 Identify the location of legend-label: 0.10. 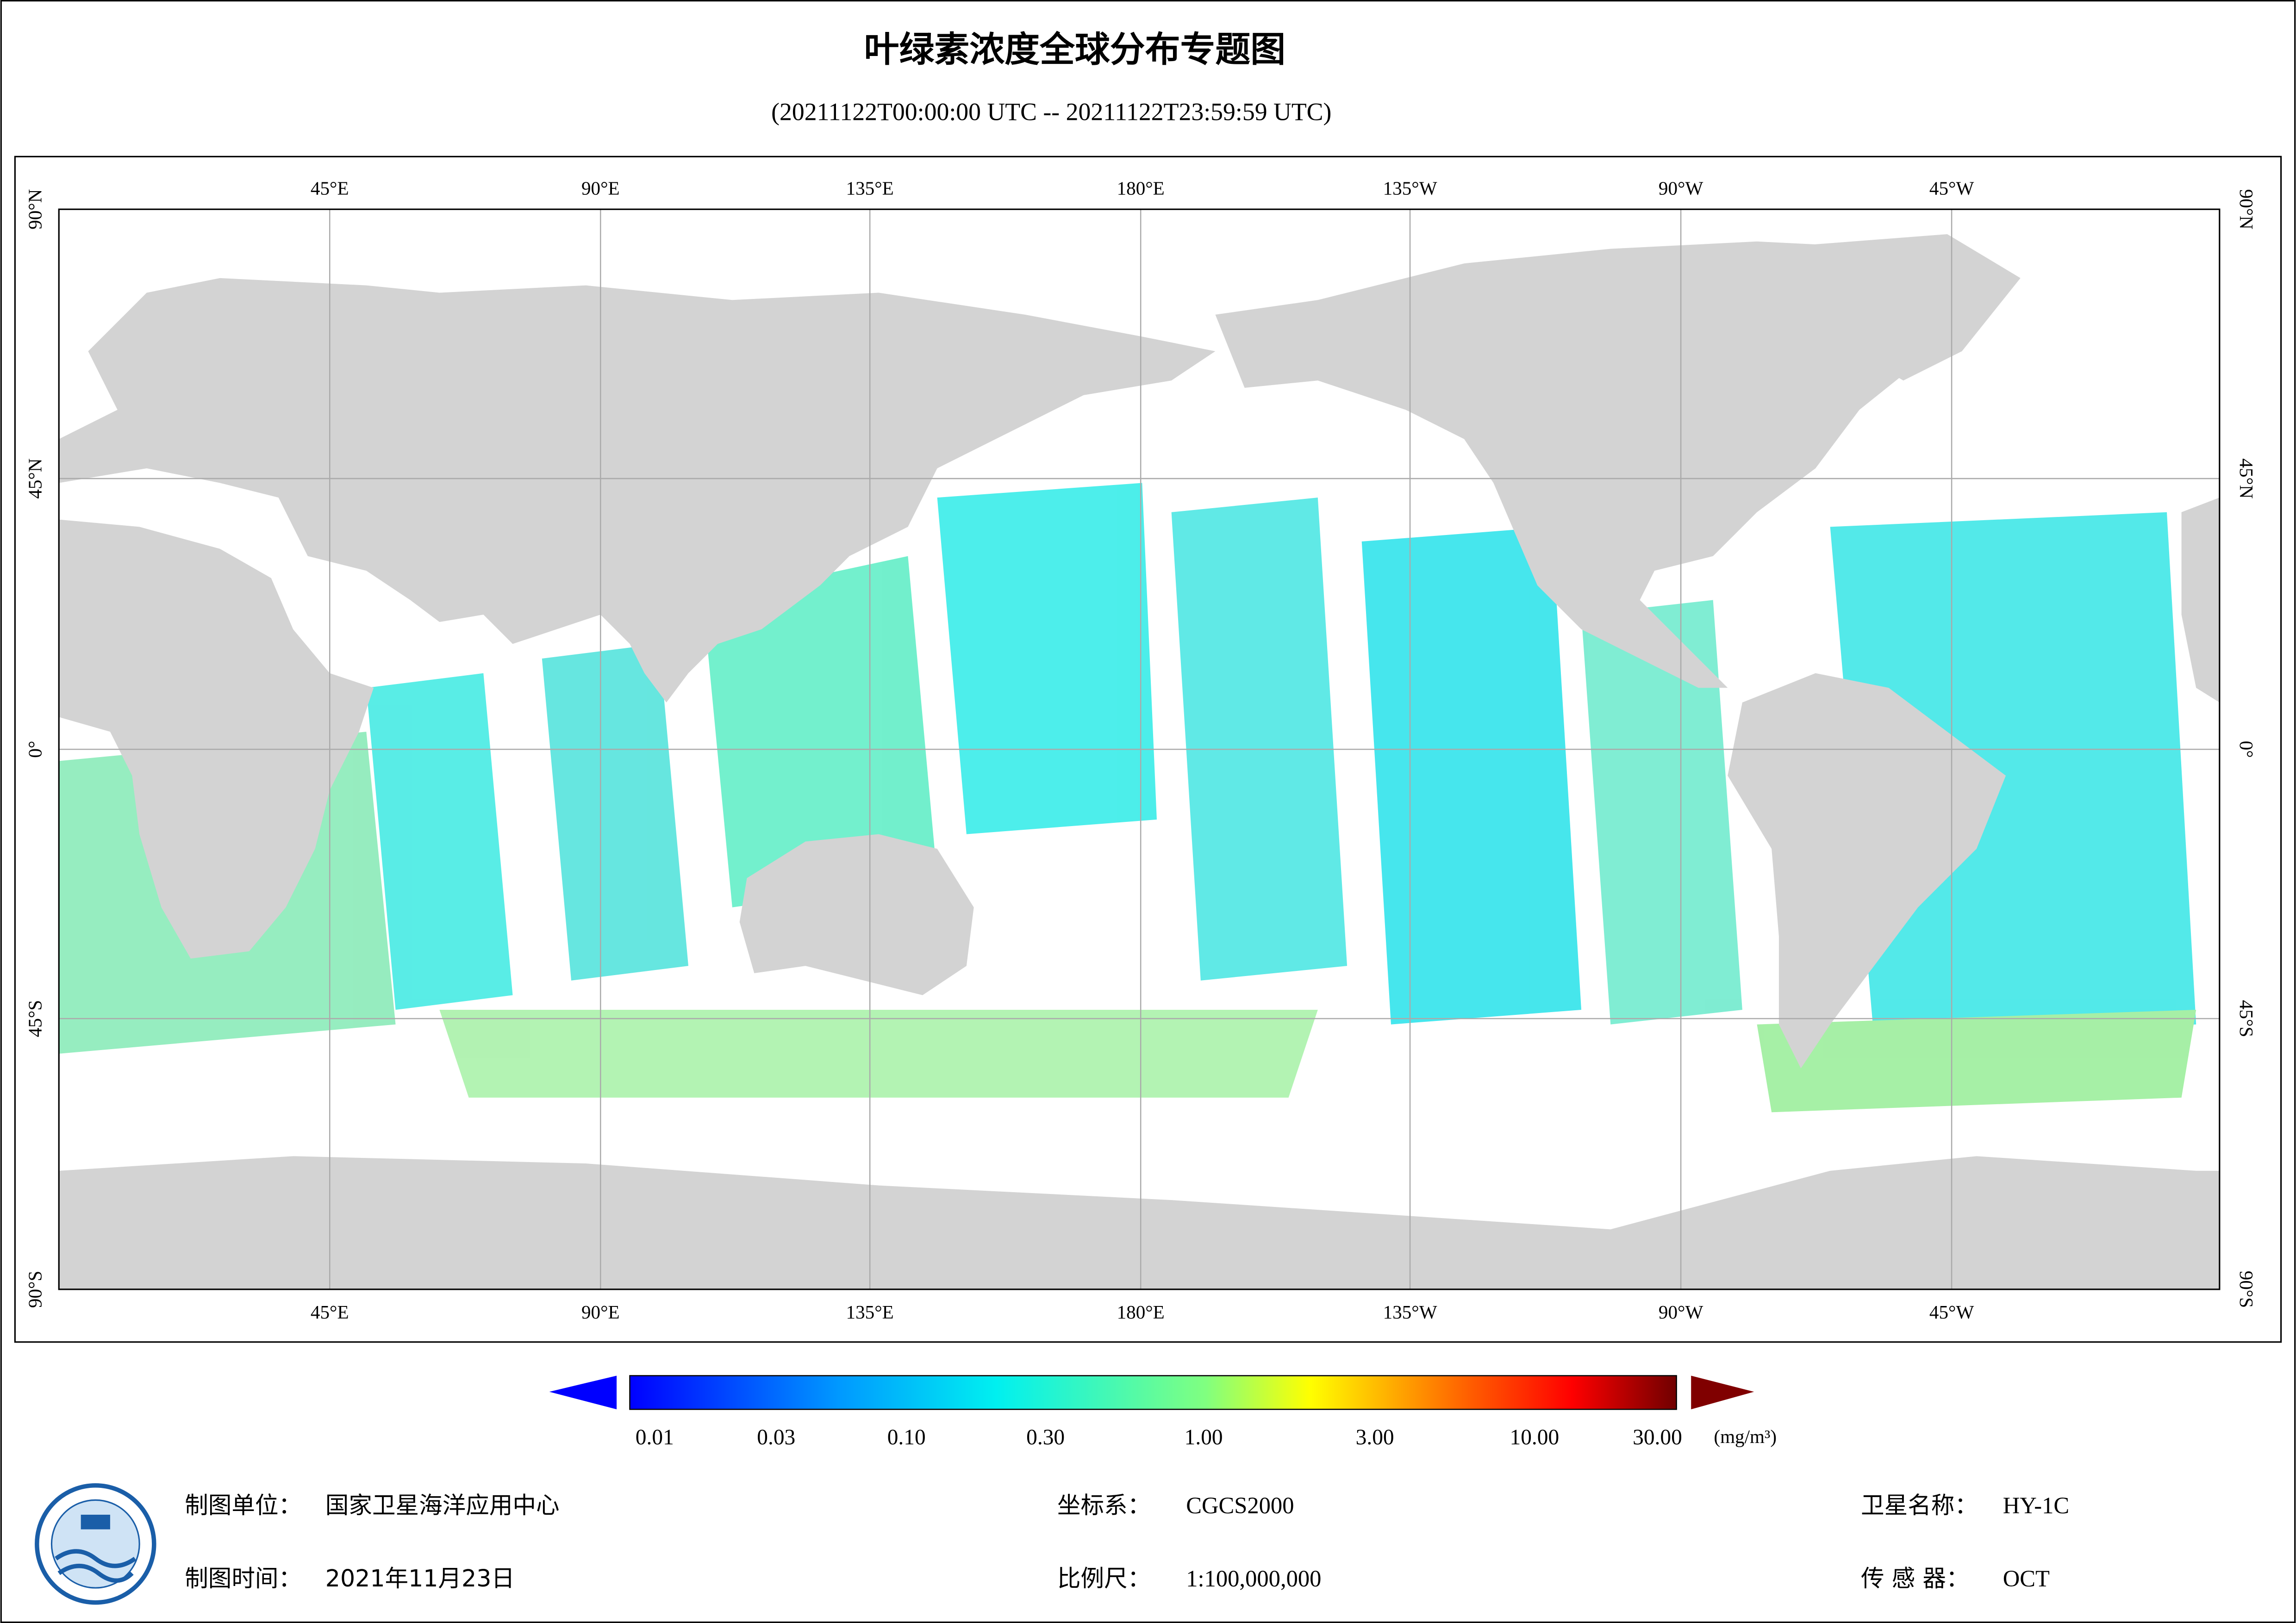
(906, 1437).